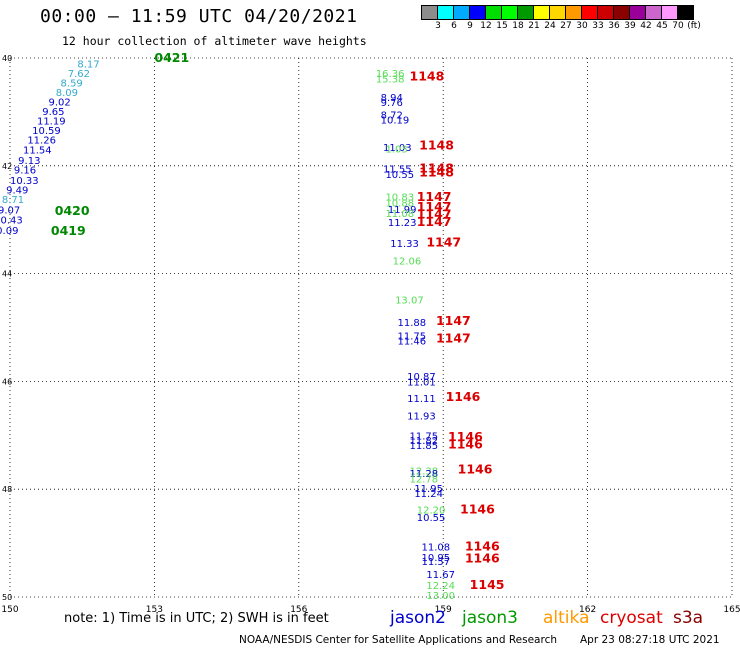 The image size is (740, 650). Describe the element at coordinates (392, 116) in the screenshot. I see `wave-height-label: 8.72` at that location.